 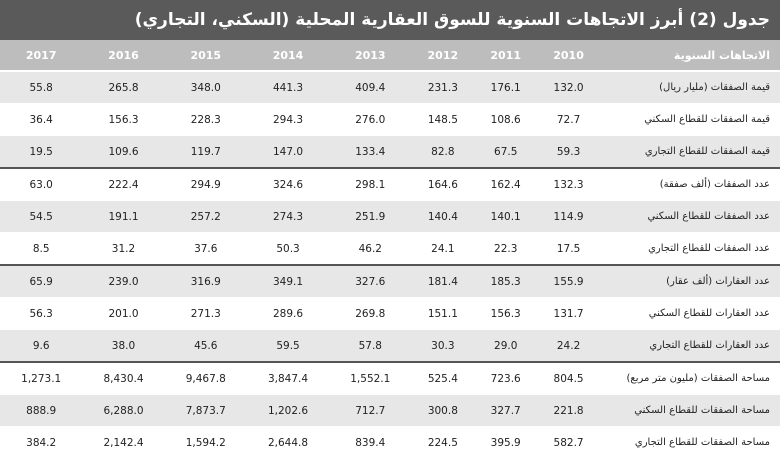 What do you see at coordinates (505, 442) in the screenshot?
I see `cell-value: 395.9` at bounding box center [505, 442].